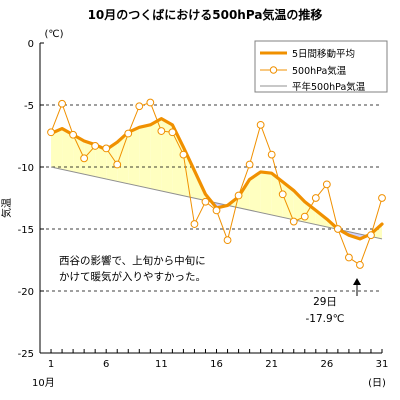 The image size is (400, 400). I want to click on legend: 5日間移動平均 500hPa気温 平年500hPa気温, so click(321, 66).